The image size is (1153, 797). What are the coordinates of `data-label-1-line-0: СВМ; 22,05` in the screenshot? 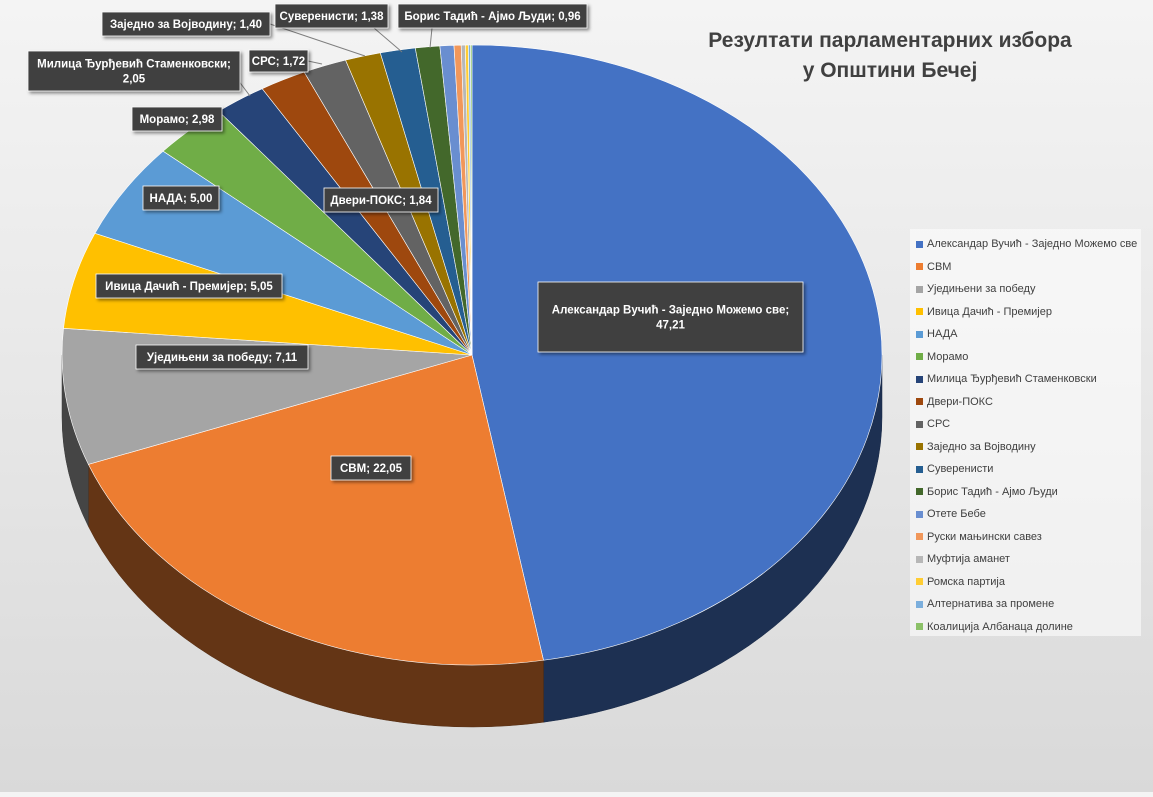 It's located at (371, 469).